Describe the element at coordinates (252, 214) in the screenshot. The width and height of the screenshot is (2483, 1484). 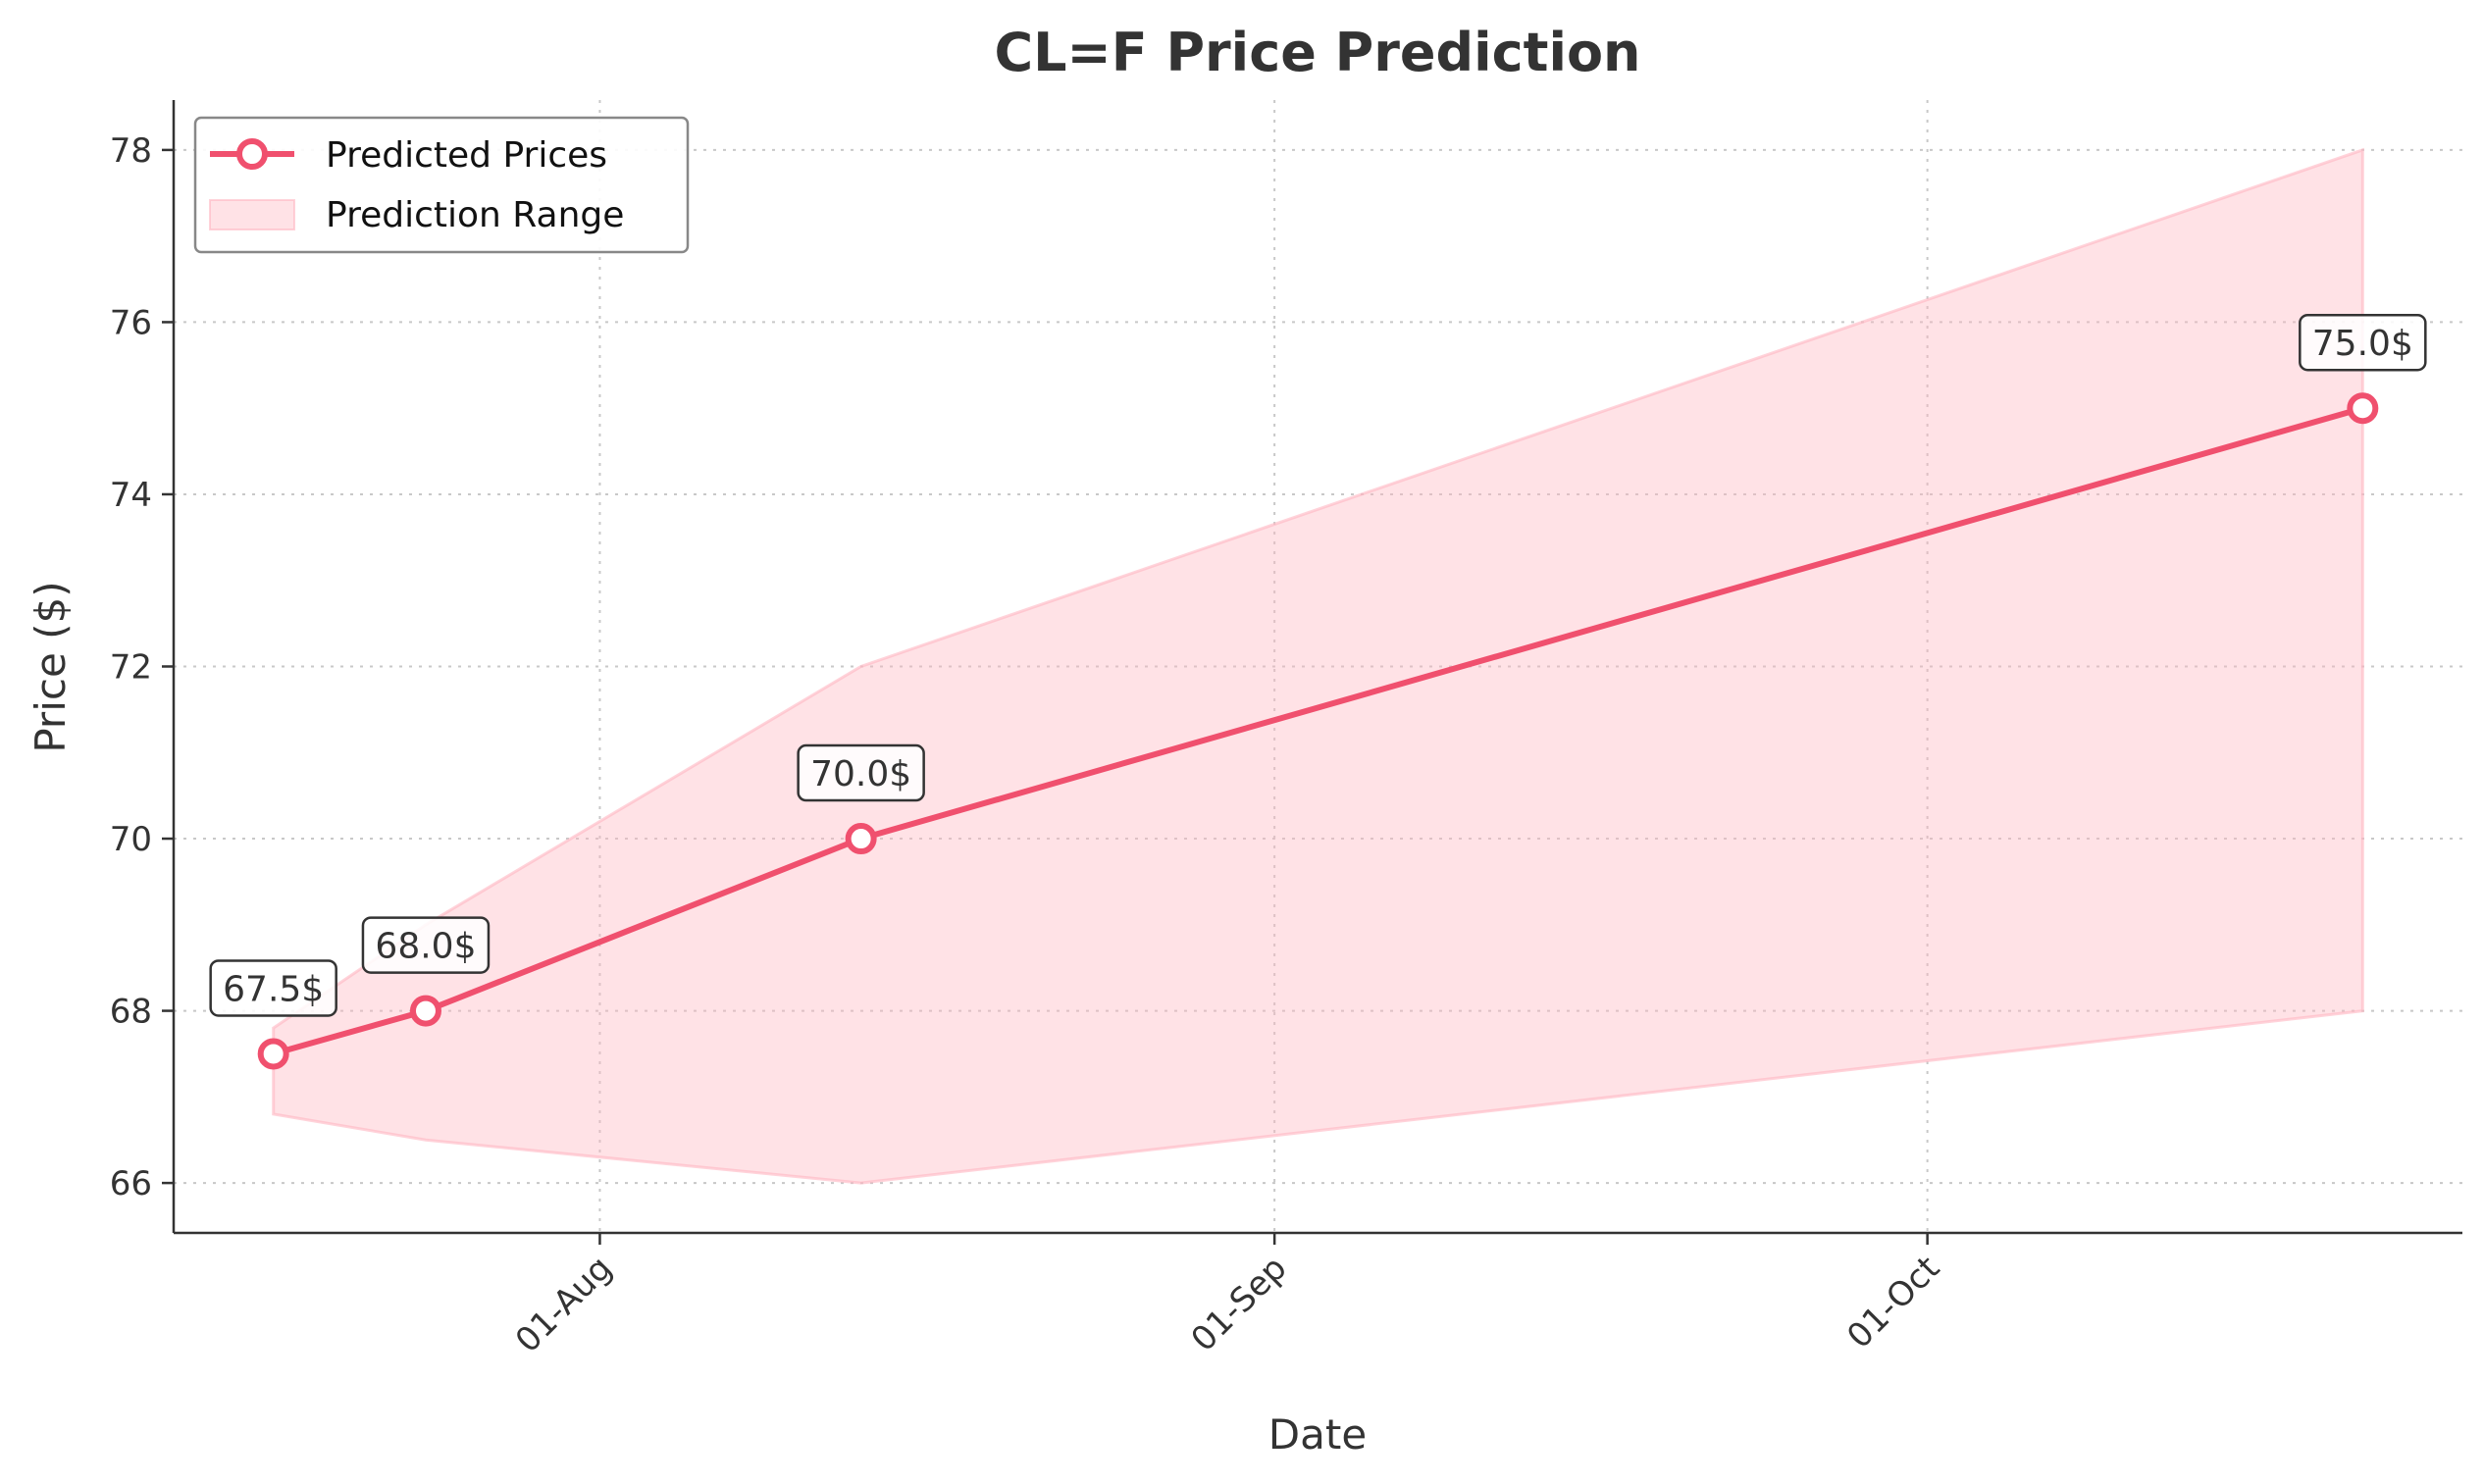
I see `legend-range-swatch` at that location.